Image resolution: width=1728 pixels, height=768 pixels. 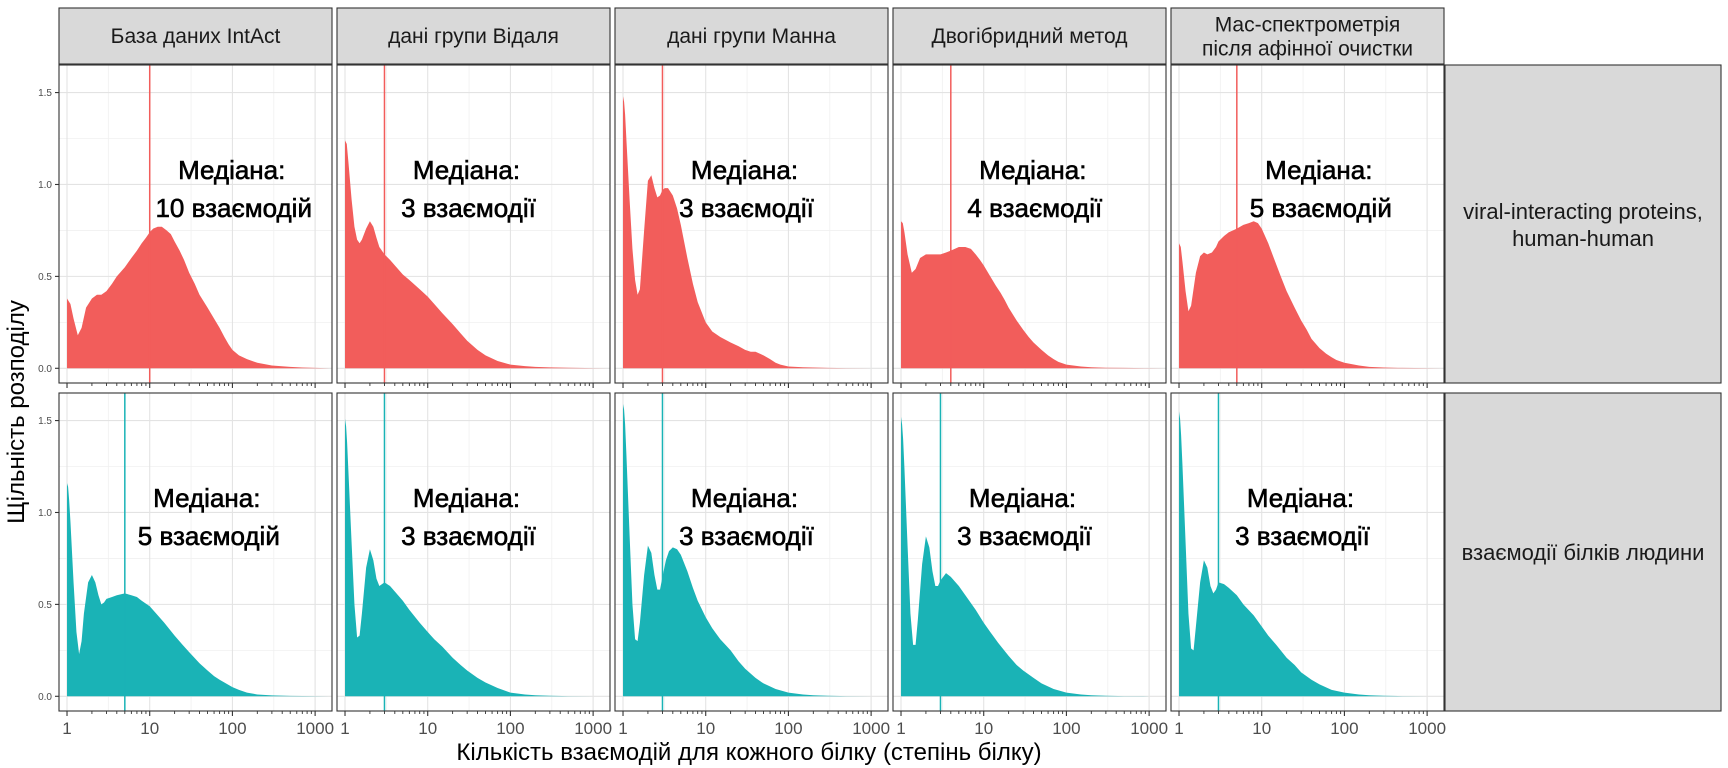 I want to click on panel-r1-c1: Медіана: 10 взаємодій, so click(x=195, y=224).